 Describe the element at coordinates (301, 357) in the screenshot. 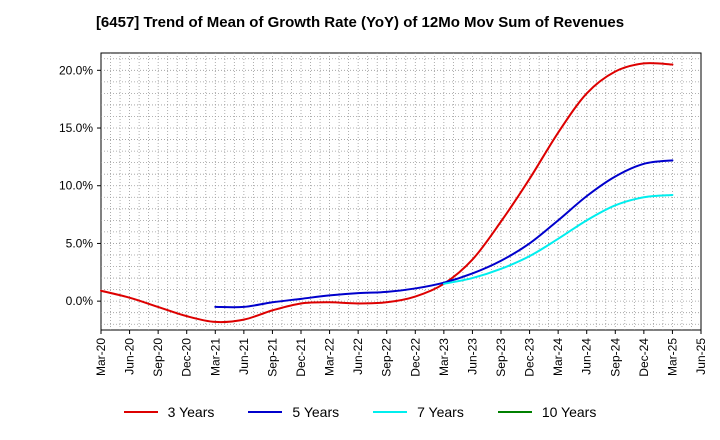

I see `x-tick-label: Dec-21` at that location.